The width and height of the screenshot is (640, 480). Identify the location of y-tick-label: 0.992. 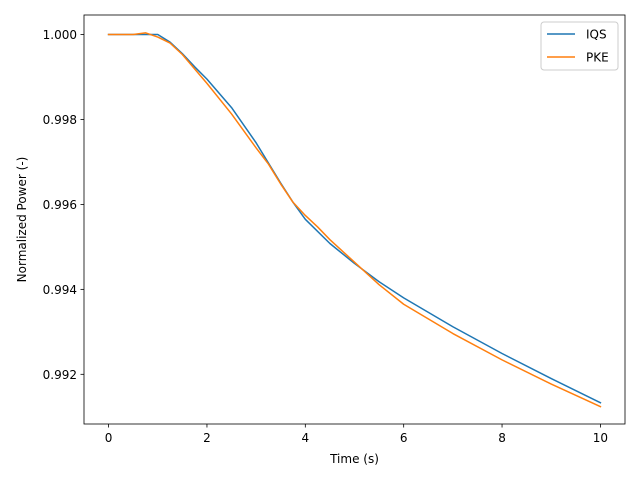
(60, 375).